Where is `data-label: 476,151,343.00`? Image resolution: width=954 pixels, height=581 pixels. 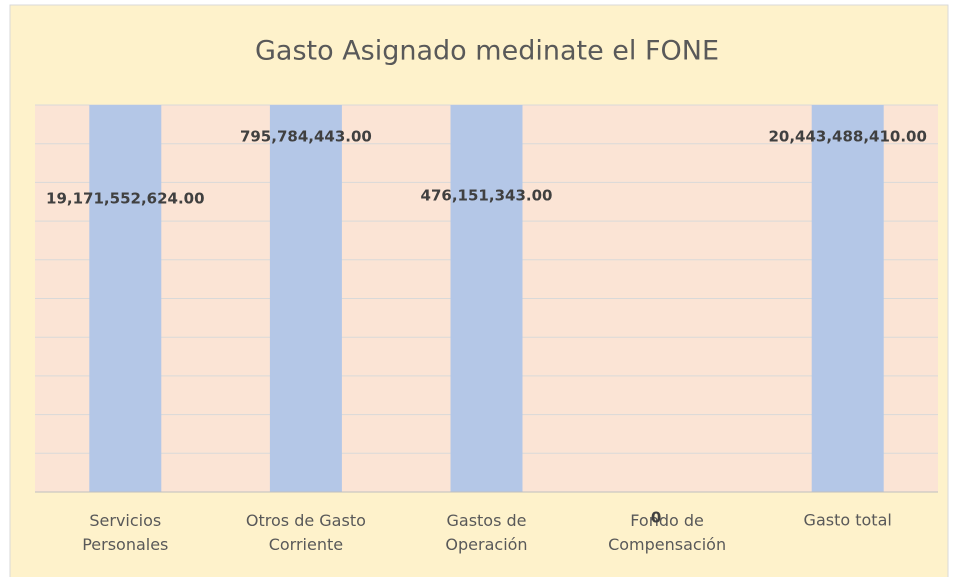
data-label: 476,151,343.00 is located at coordinates (487, 196).